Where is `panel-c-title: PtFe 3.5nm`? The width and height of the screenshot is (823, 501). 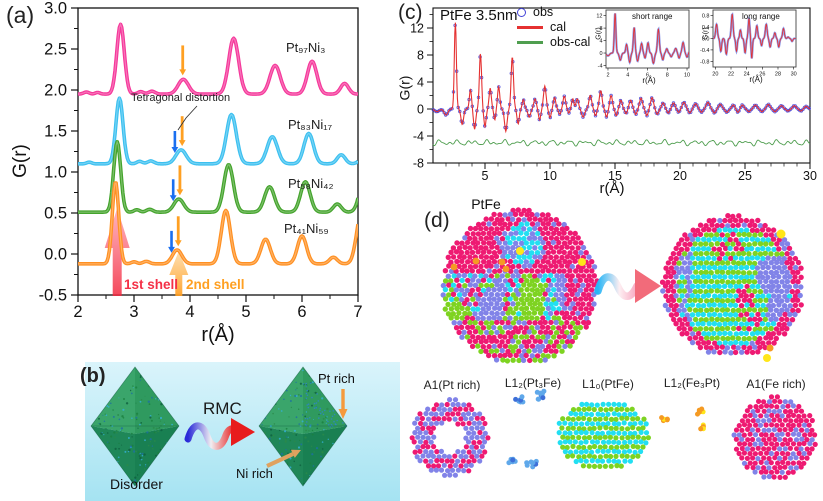
panel-c-title: PtFe 3.5nm is located at coordinates (479, 15).